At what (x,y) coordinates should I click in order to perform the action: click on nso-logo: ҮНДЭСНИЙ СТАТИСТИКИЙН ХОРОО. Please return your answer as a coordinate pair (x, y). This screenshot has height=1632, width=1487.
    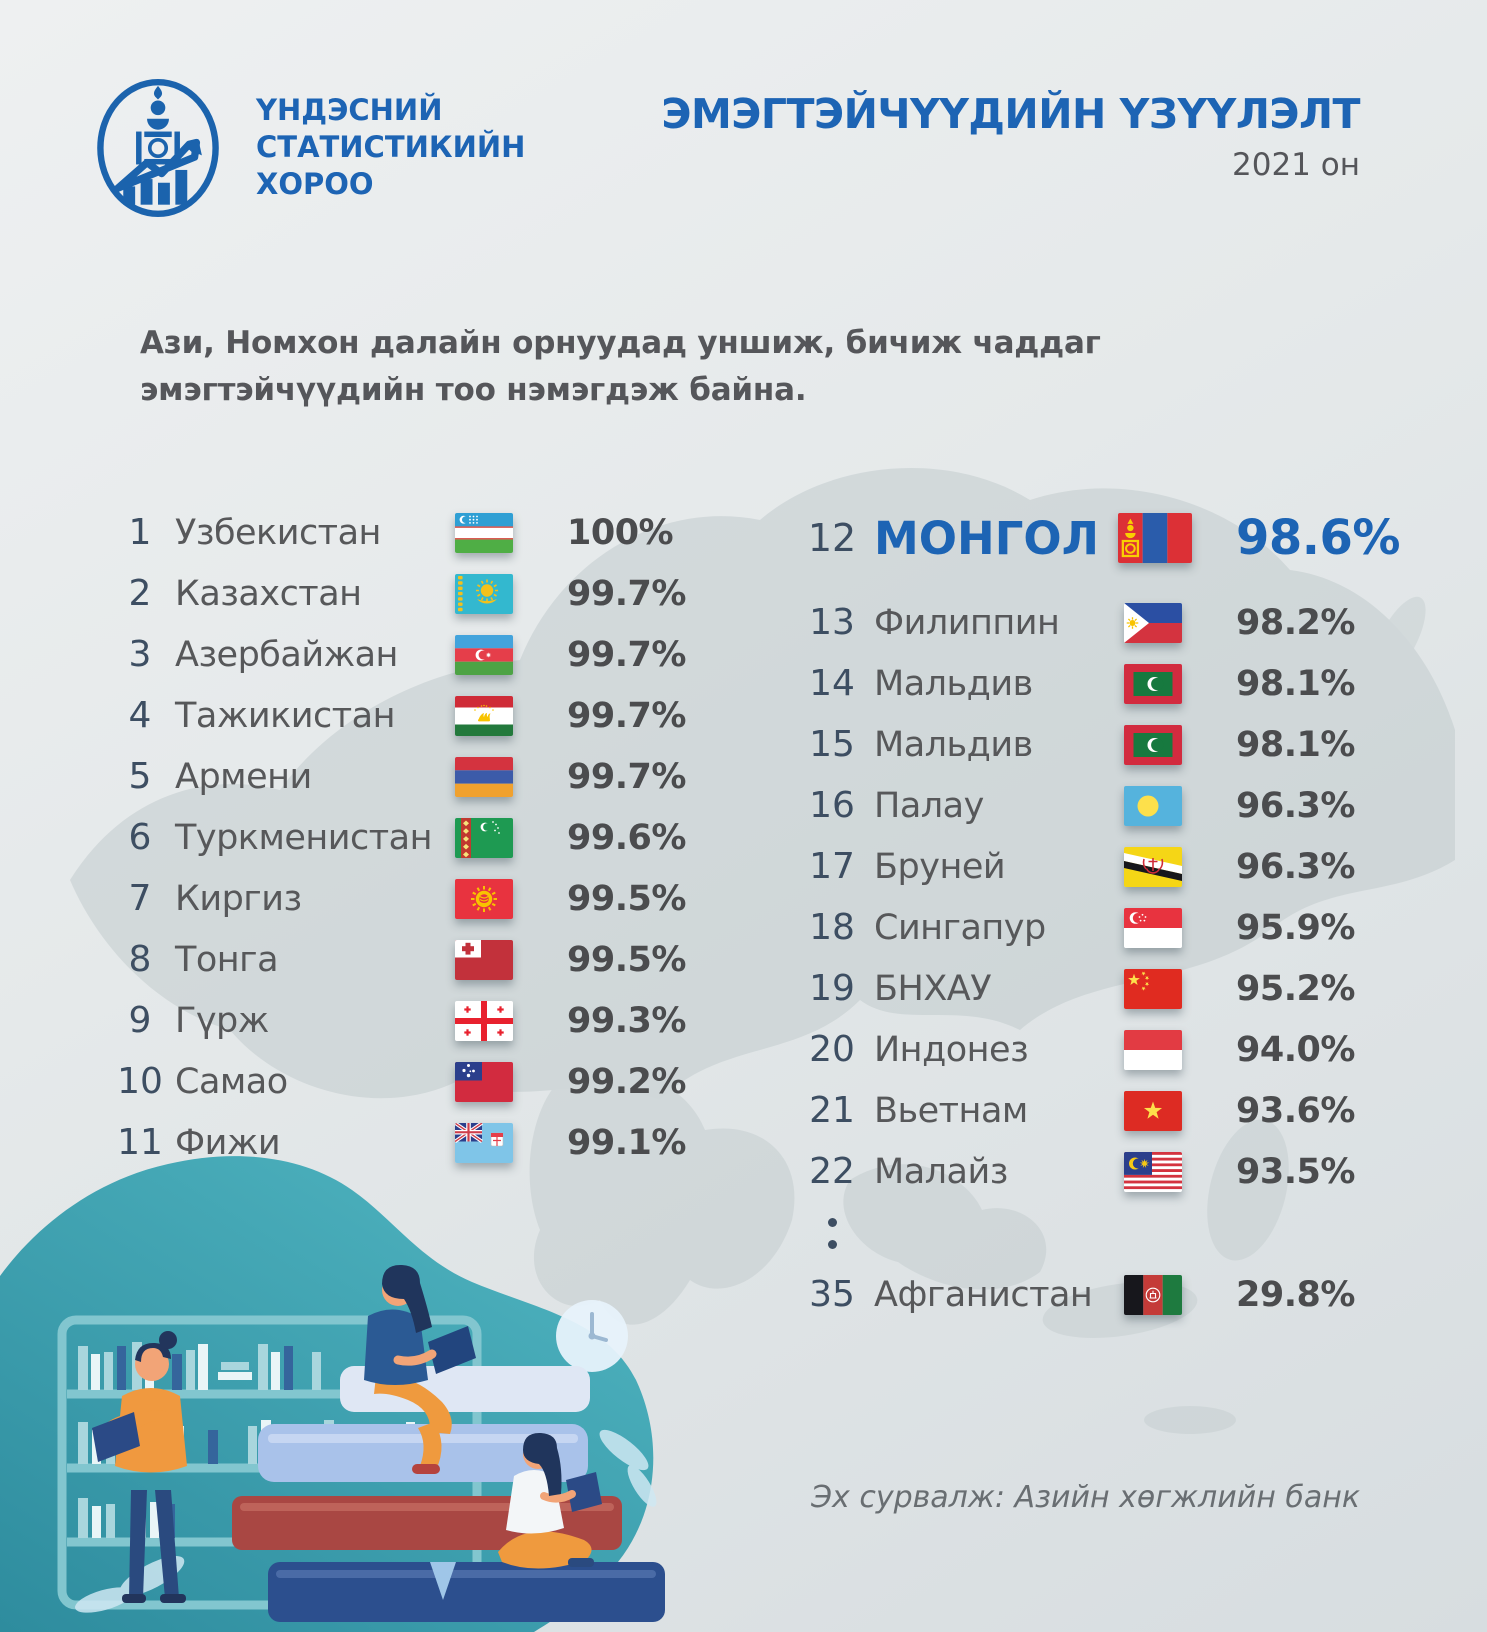
    Looking at the image, I should click on (309, 148).